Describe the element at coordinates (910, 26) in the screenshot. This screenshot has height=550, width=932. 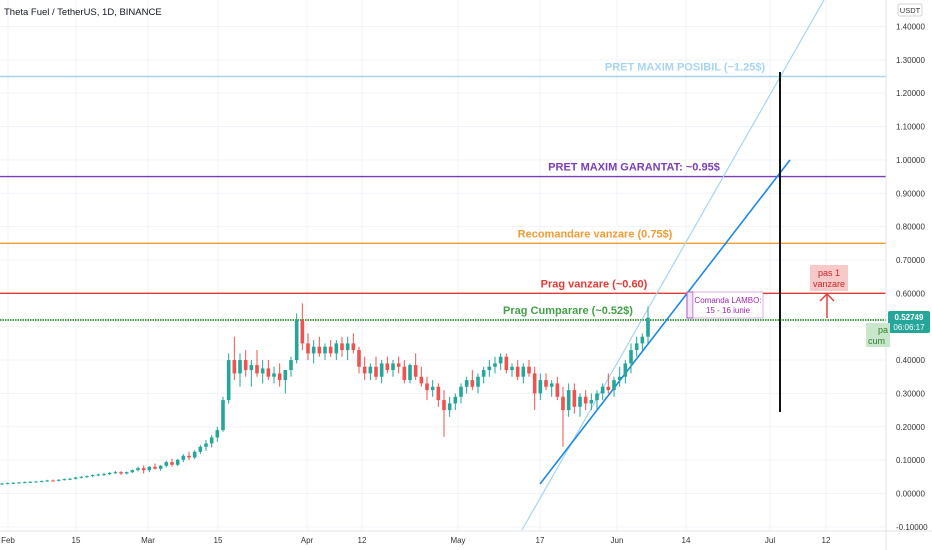
I see `y-tick-label: 1.40000` at that location.